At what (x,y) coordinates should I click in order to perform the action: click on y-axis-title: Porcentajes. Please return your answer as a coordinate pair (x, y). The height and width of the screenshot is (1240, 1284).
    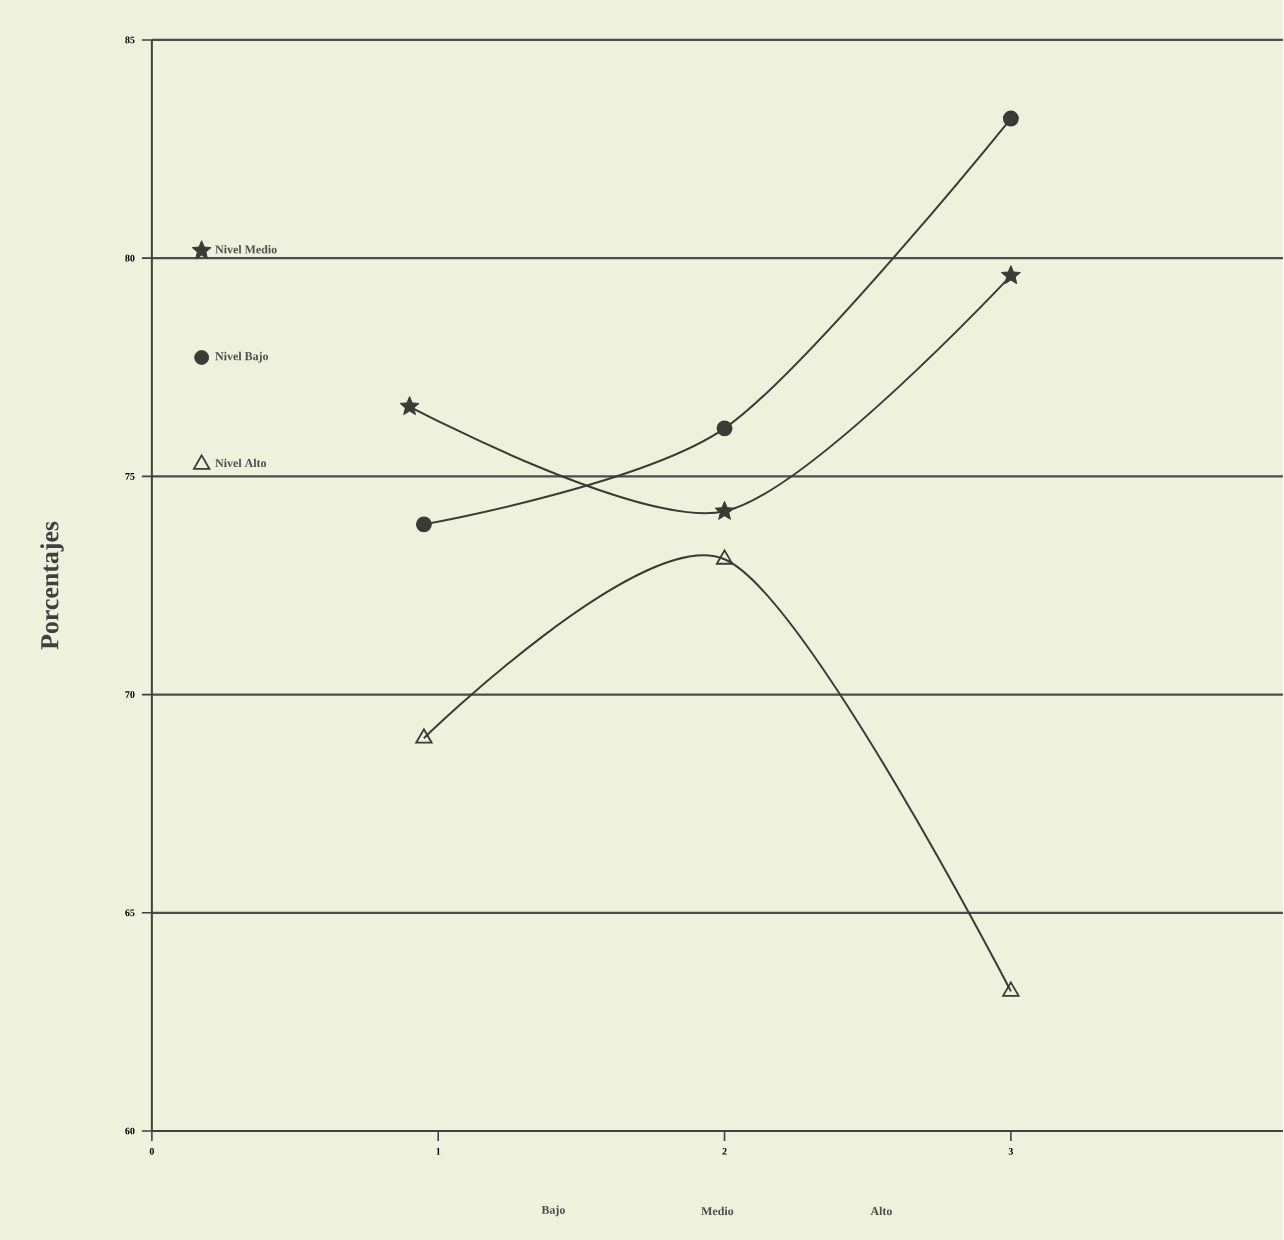
    Looking at the image, I should click on (52, 585).